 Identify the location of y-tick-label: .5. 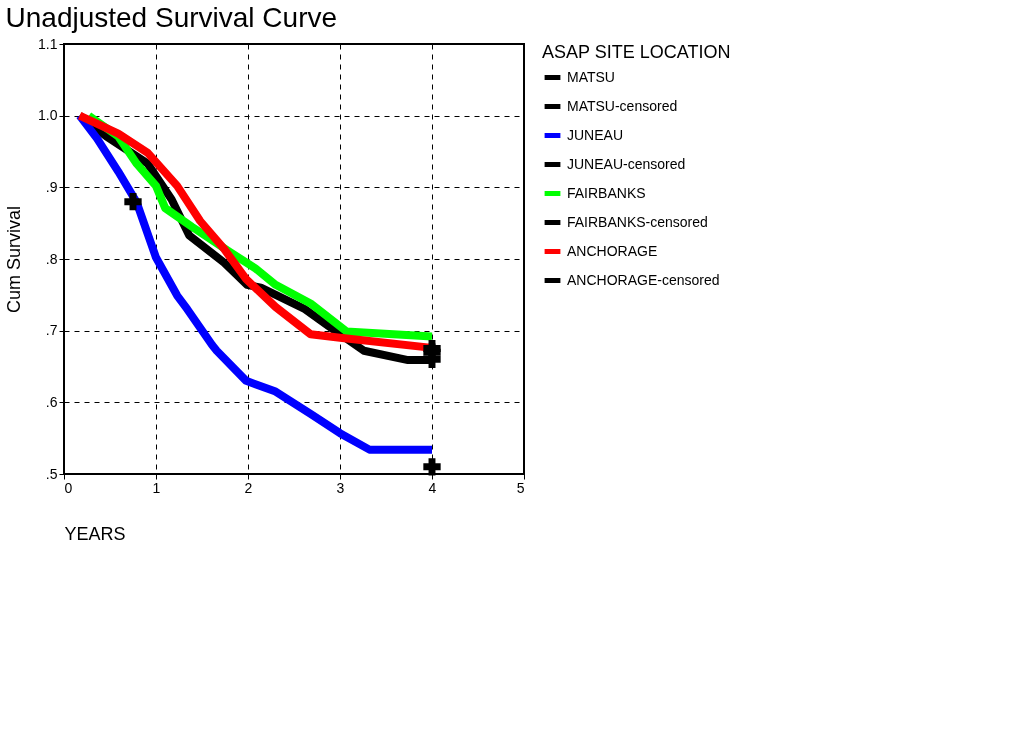
(51, 473).